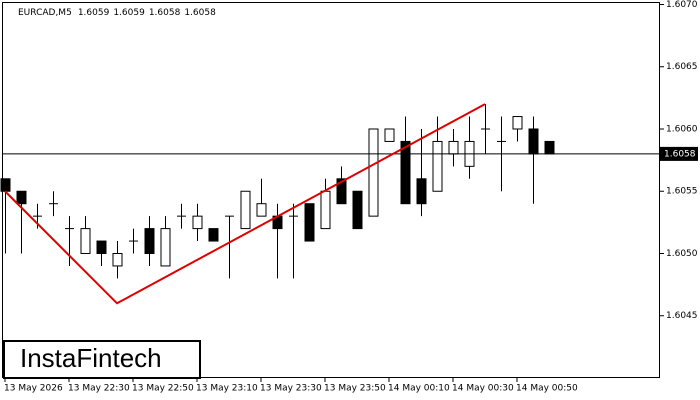 This screenshot has width=700, height=400. I want to click on x-tick-label: 13 May 22:50, so click(163, 389).